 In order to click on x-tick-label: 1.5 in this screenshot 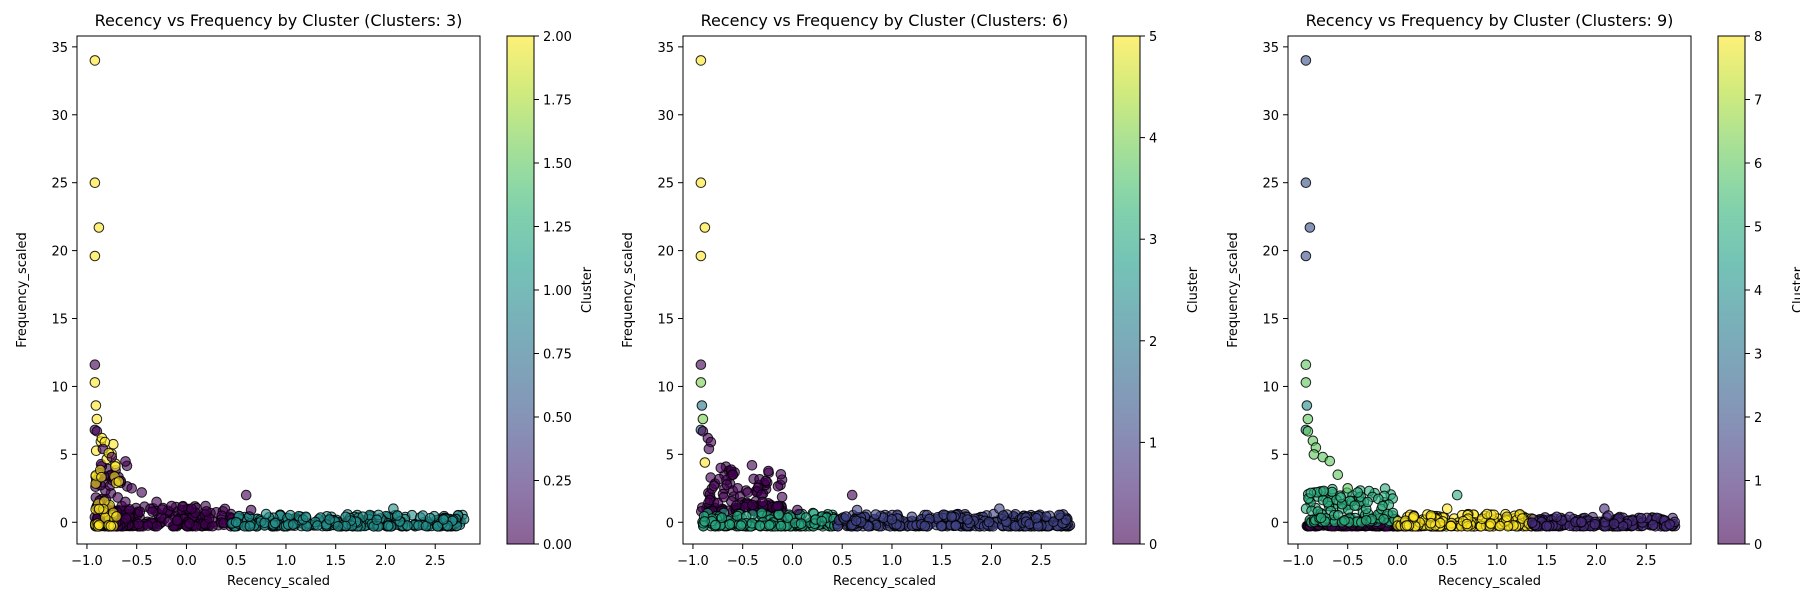, I will do `click(1546, 561)`.